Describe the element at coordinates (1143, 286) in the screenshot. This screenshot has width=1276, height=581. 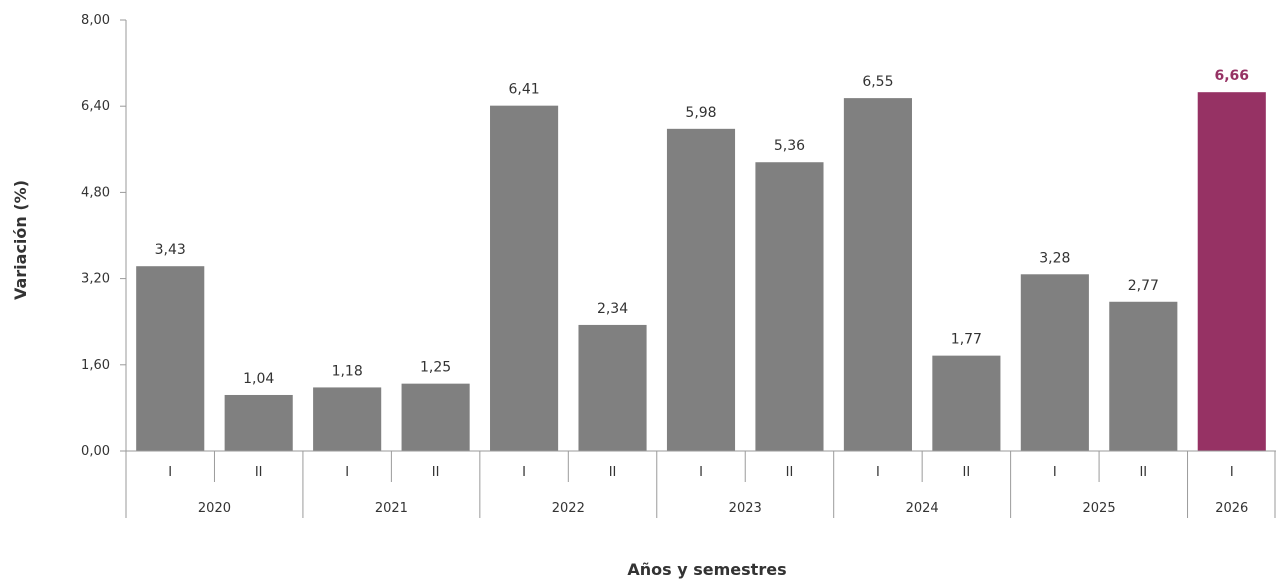
I see `bar-value-label: 2,77` at that location.